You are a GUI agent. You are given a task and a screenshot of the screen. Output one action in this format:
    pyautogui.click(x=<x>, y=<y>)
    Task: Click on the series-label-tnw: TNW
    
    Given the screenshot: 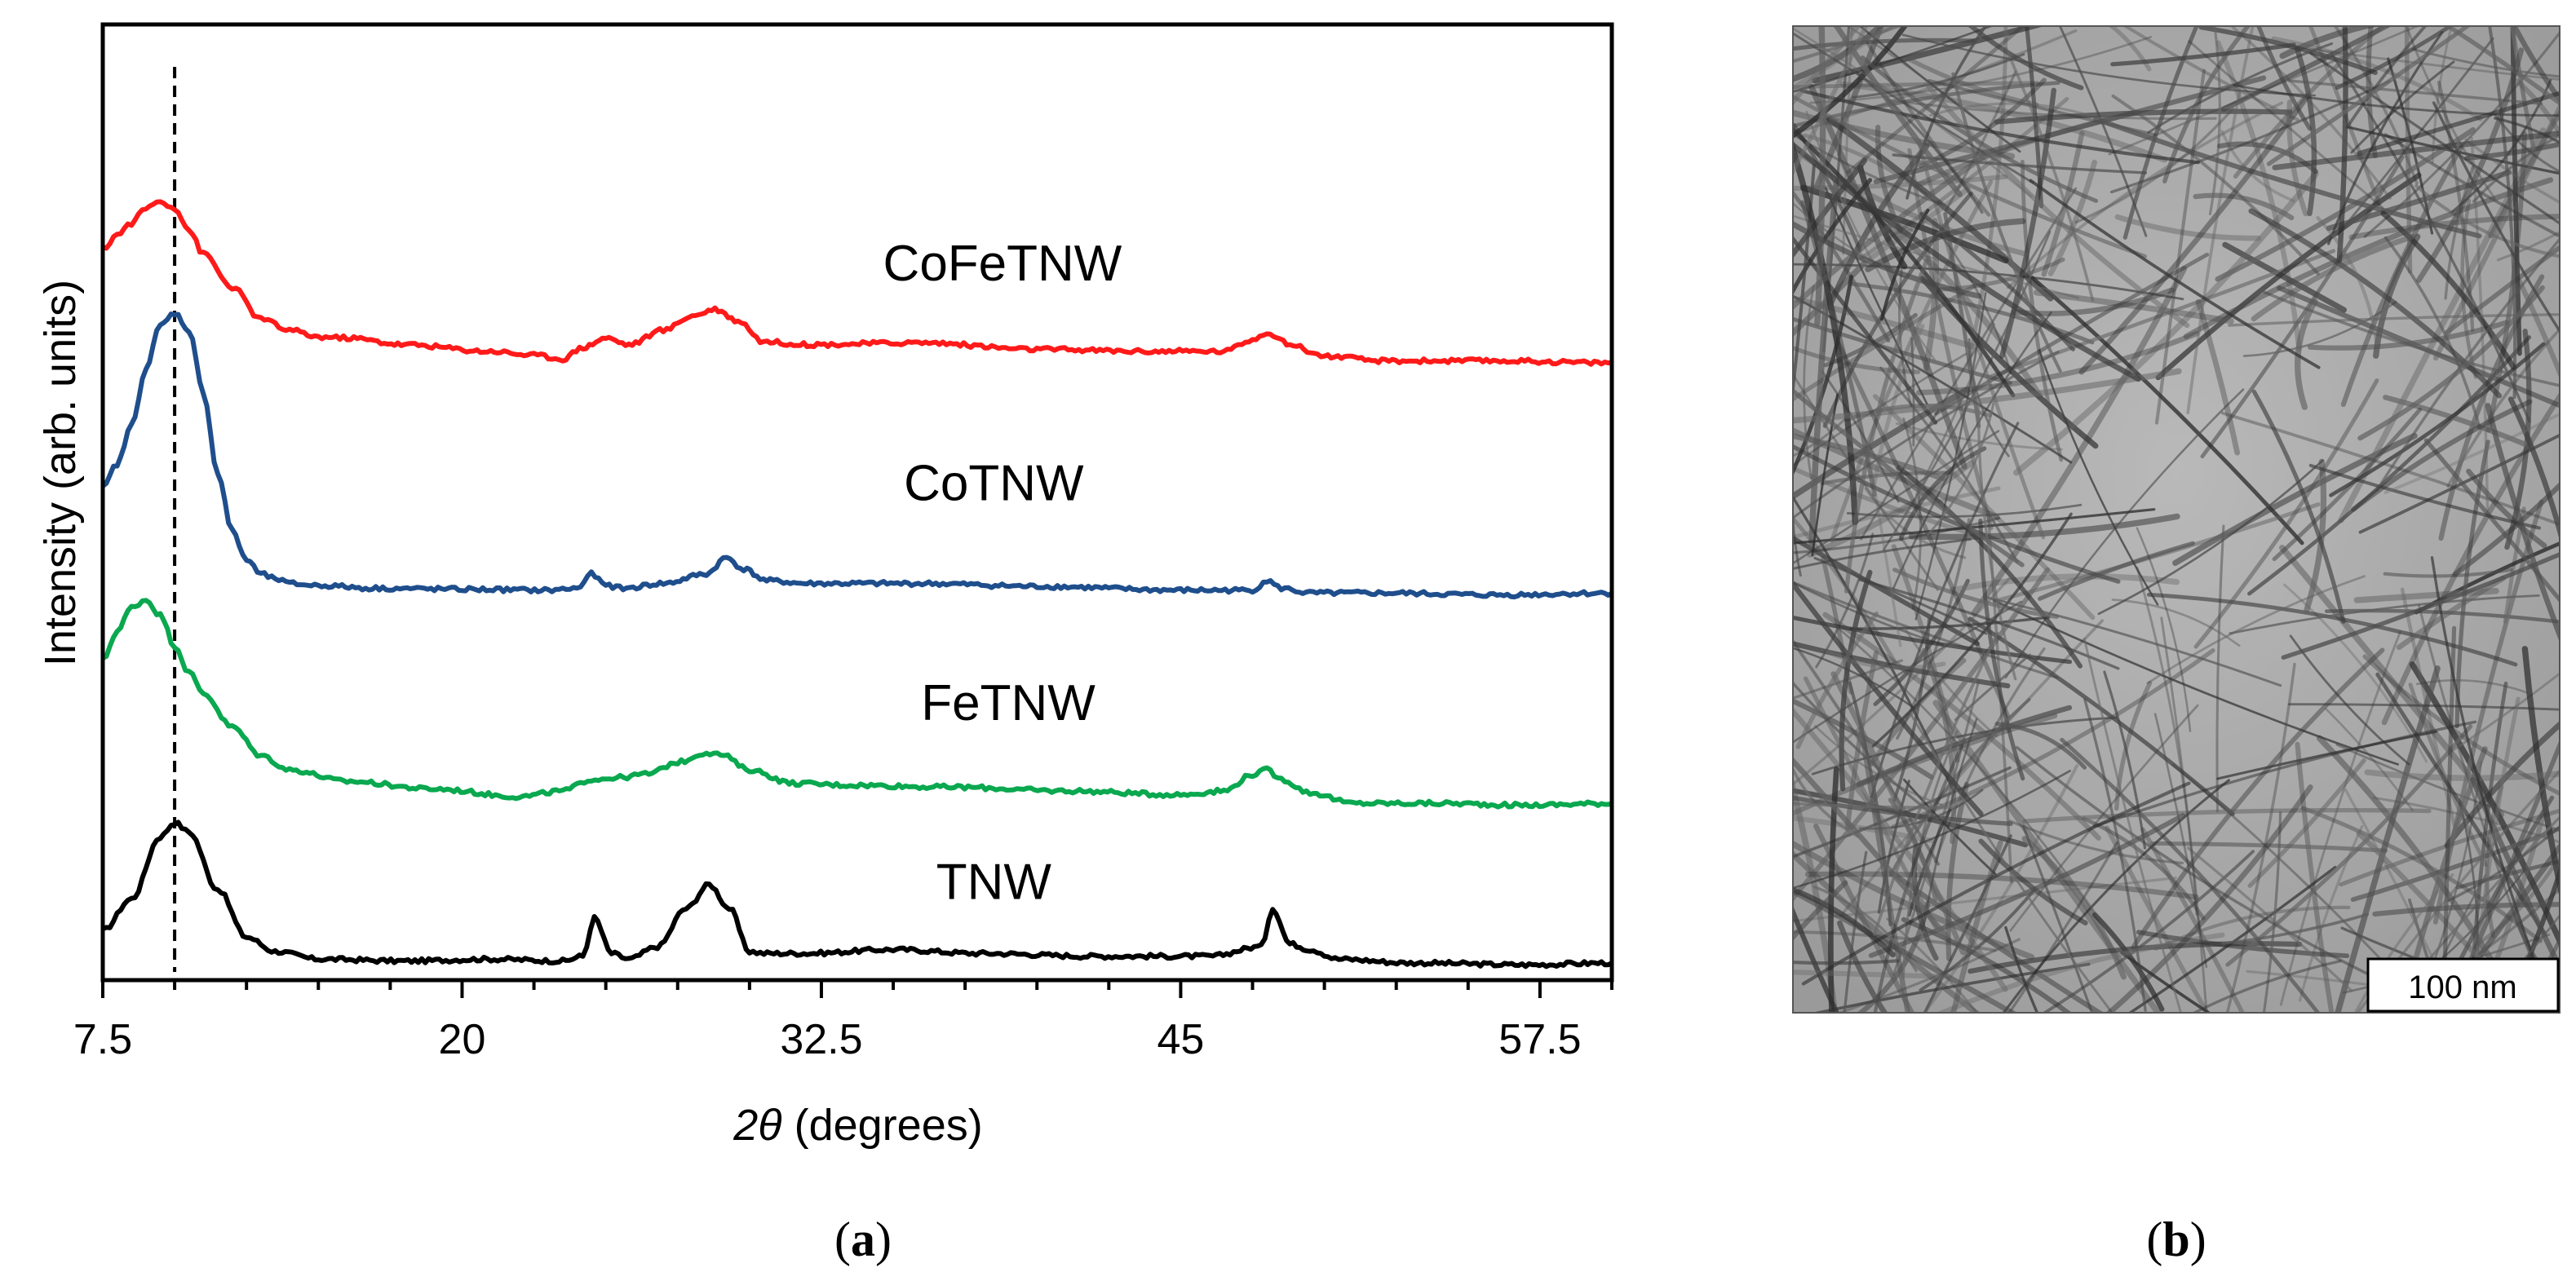 What is the action you would take?
    pyautogui.click(x=994, y=882)
    